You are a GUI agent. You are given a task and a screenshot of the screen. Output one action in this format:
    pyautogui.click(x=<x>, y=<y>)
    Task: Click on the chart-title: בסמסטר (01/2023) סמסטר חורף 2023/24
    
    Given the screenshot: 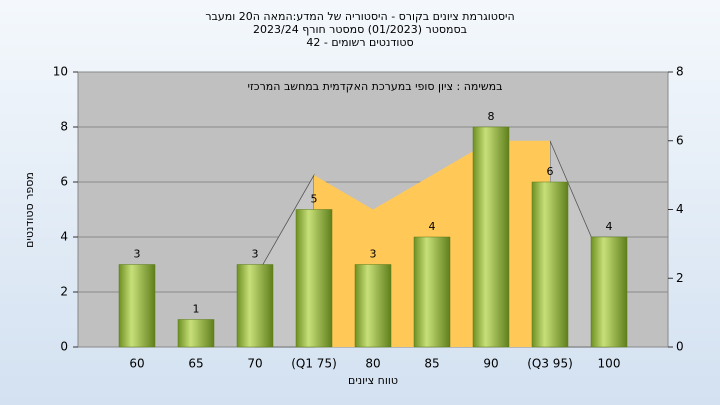 What is the action you would take?
    pyautogui.click(x=360, y=29)
    